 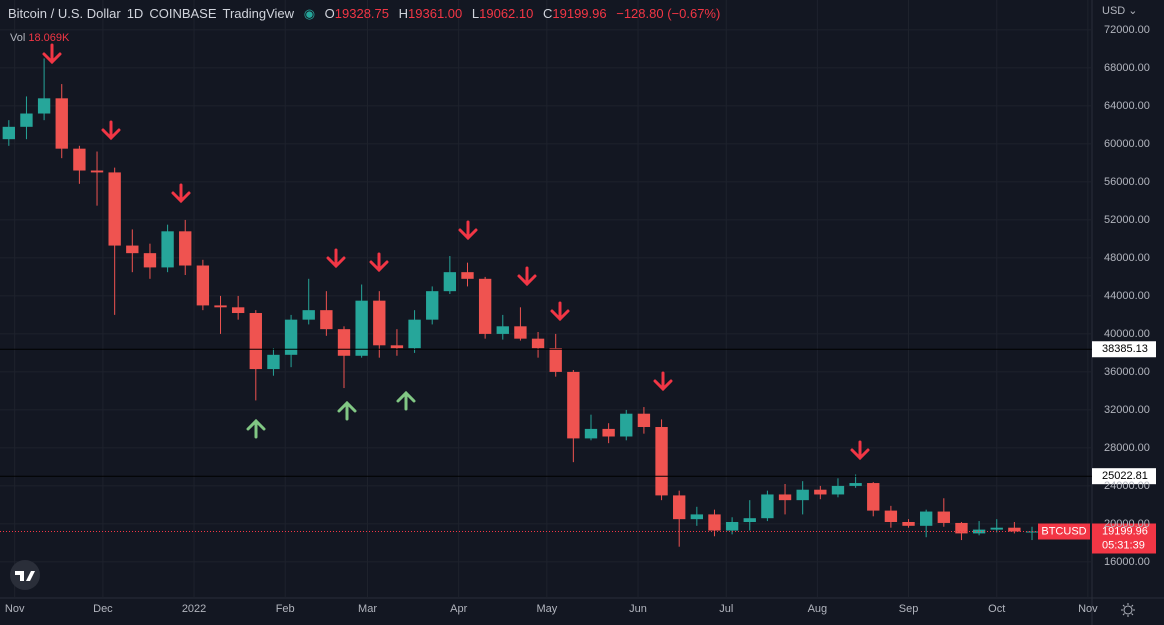 What do you see at coordinates (546, 609) in the screenshot?
I see `x-tick-label: May` at bounding box center [546, 609].